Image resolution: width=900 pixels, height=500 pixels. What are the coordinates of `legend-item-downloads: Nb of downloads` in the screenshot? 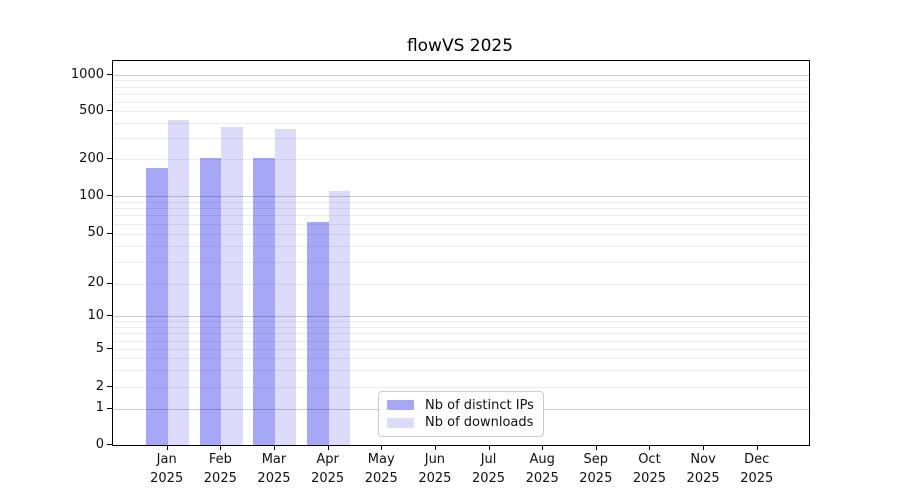 It's located at (461, 422).